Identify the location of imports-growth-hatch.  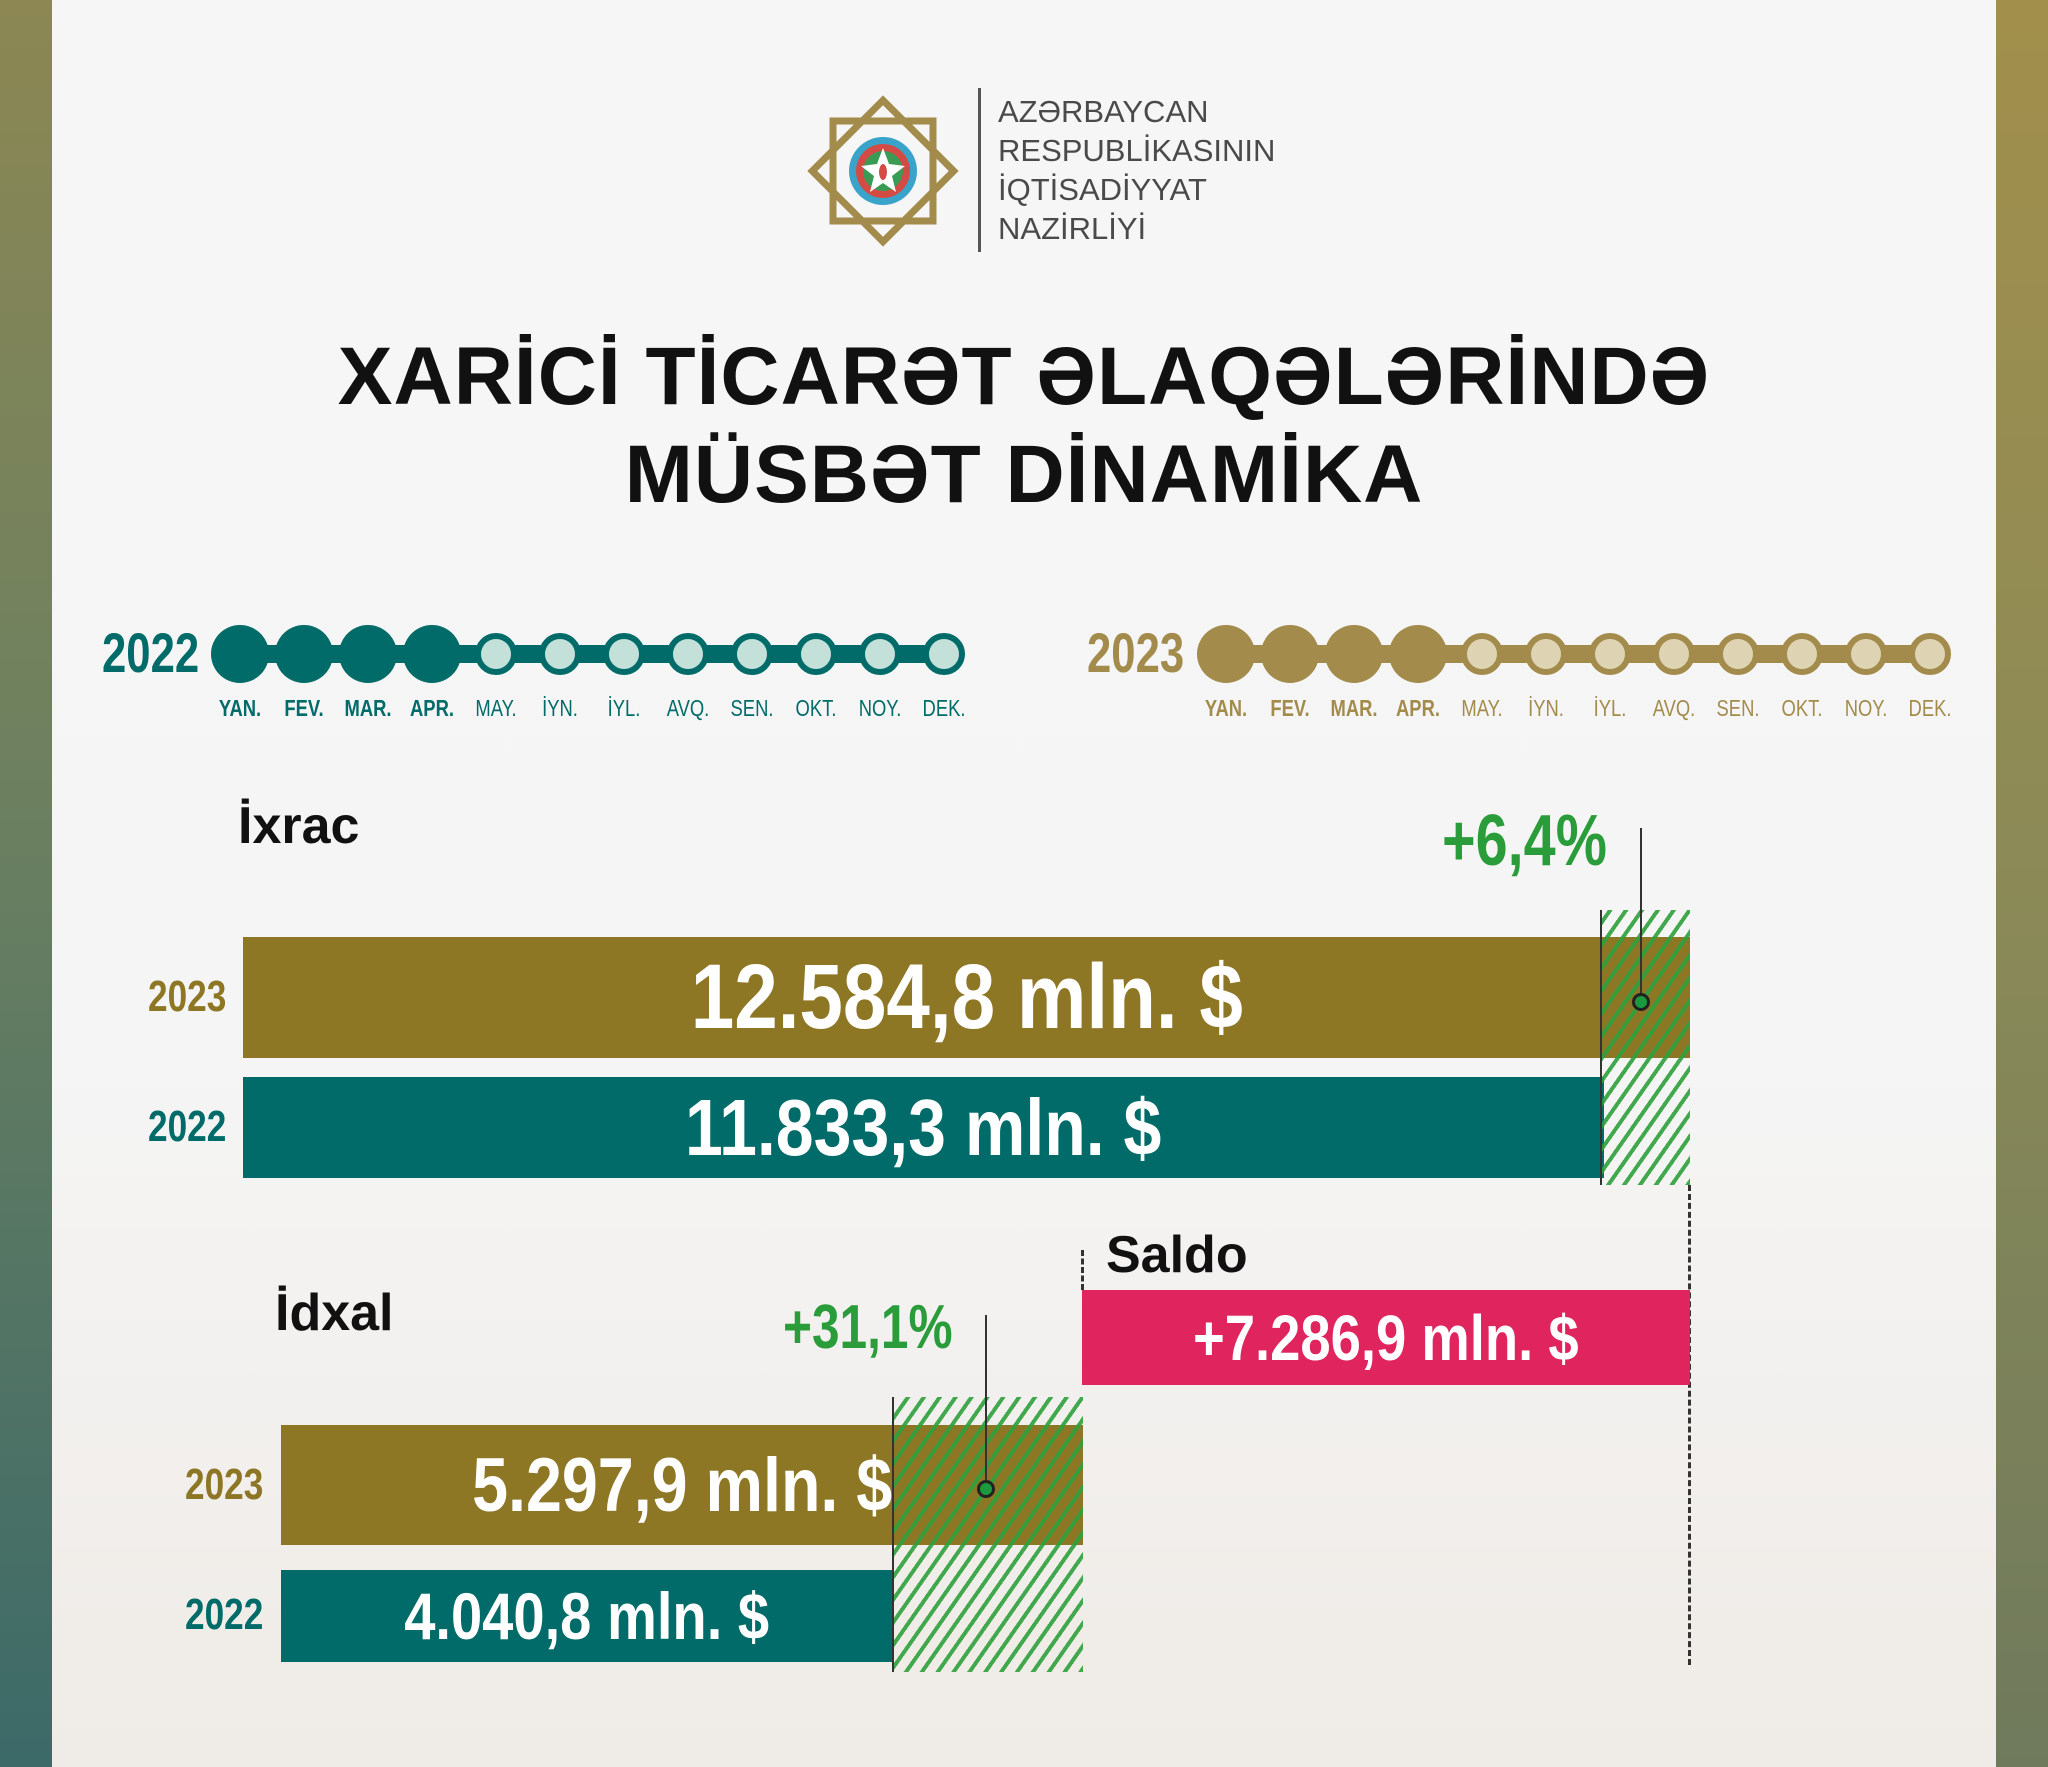
(987, 1534).